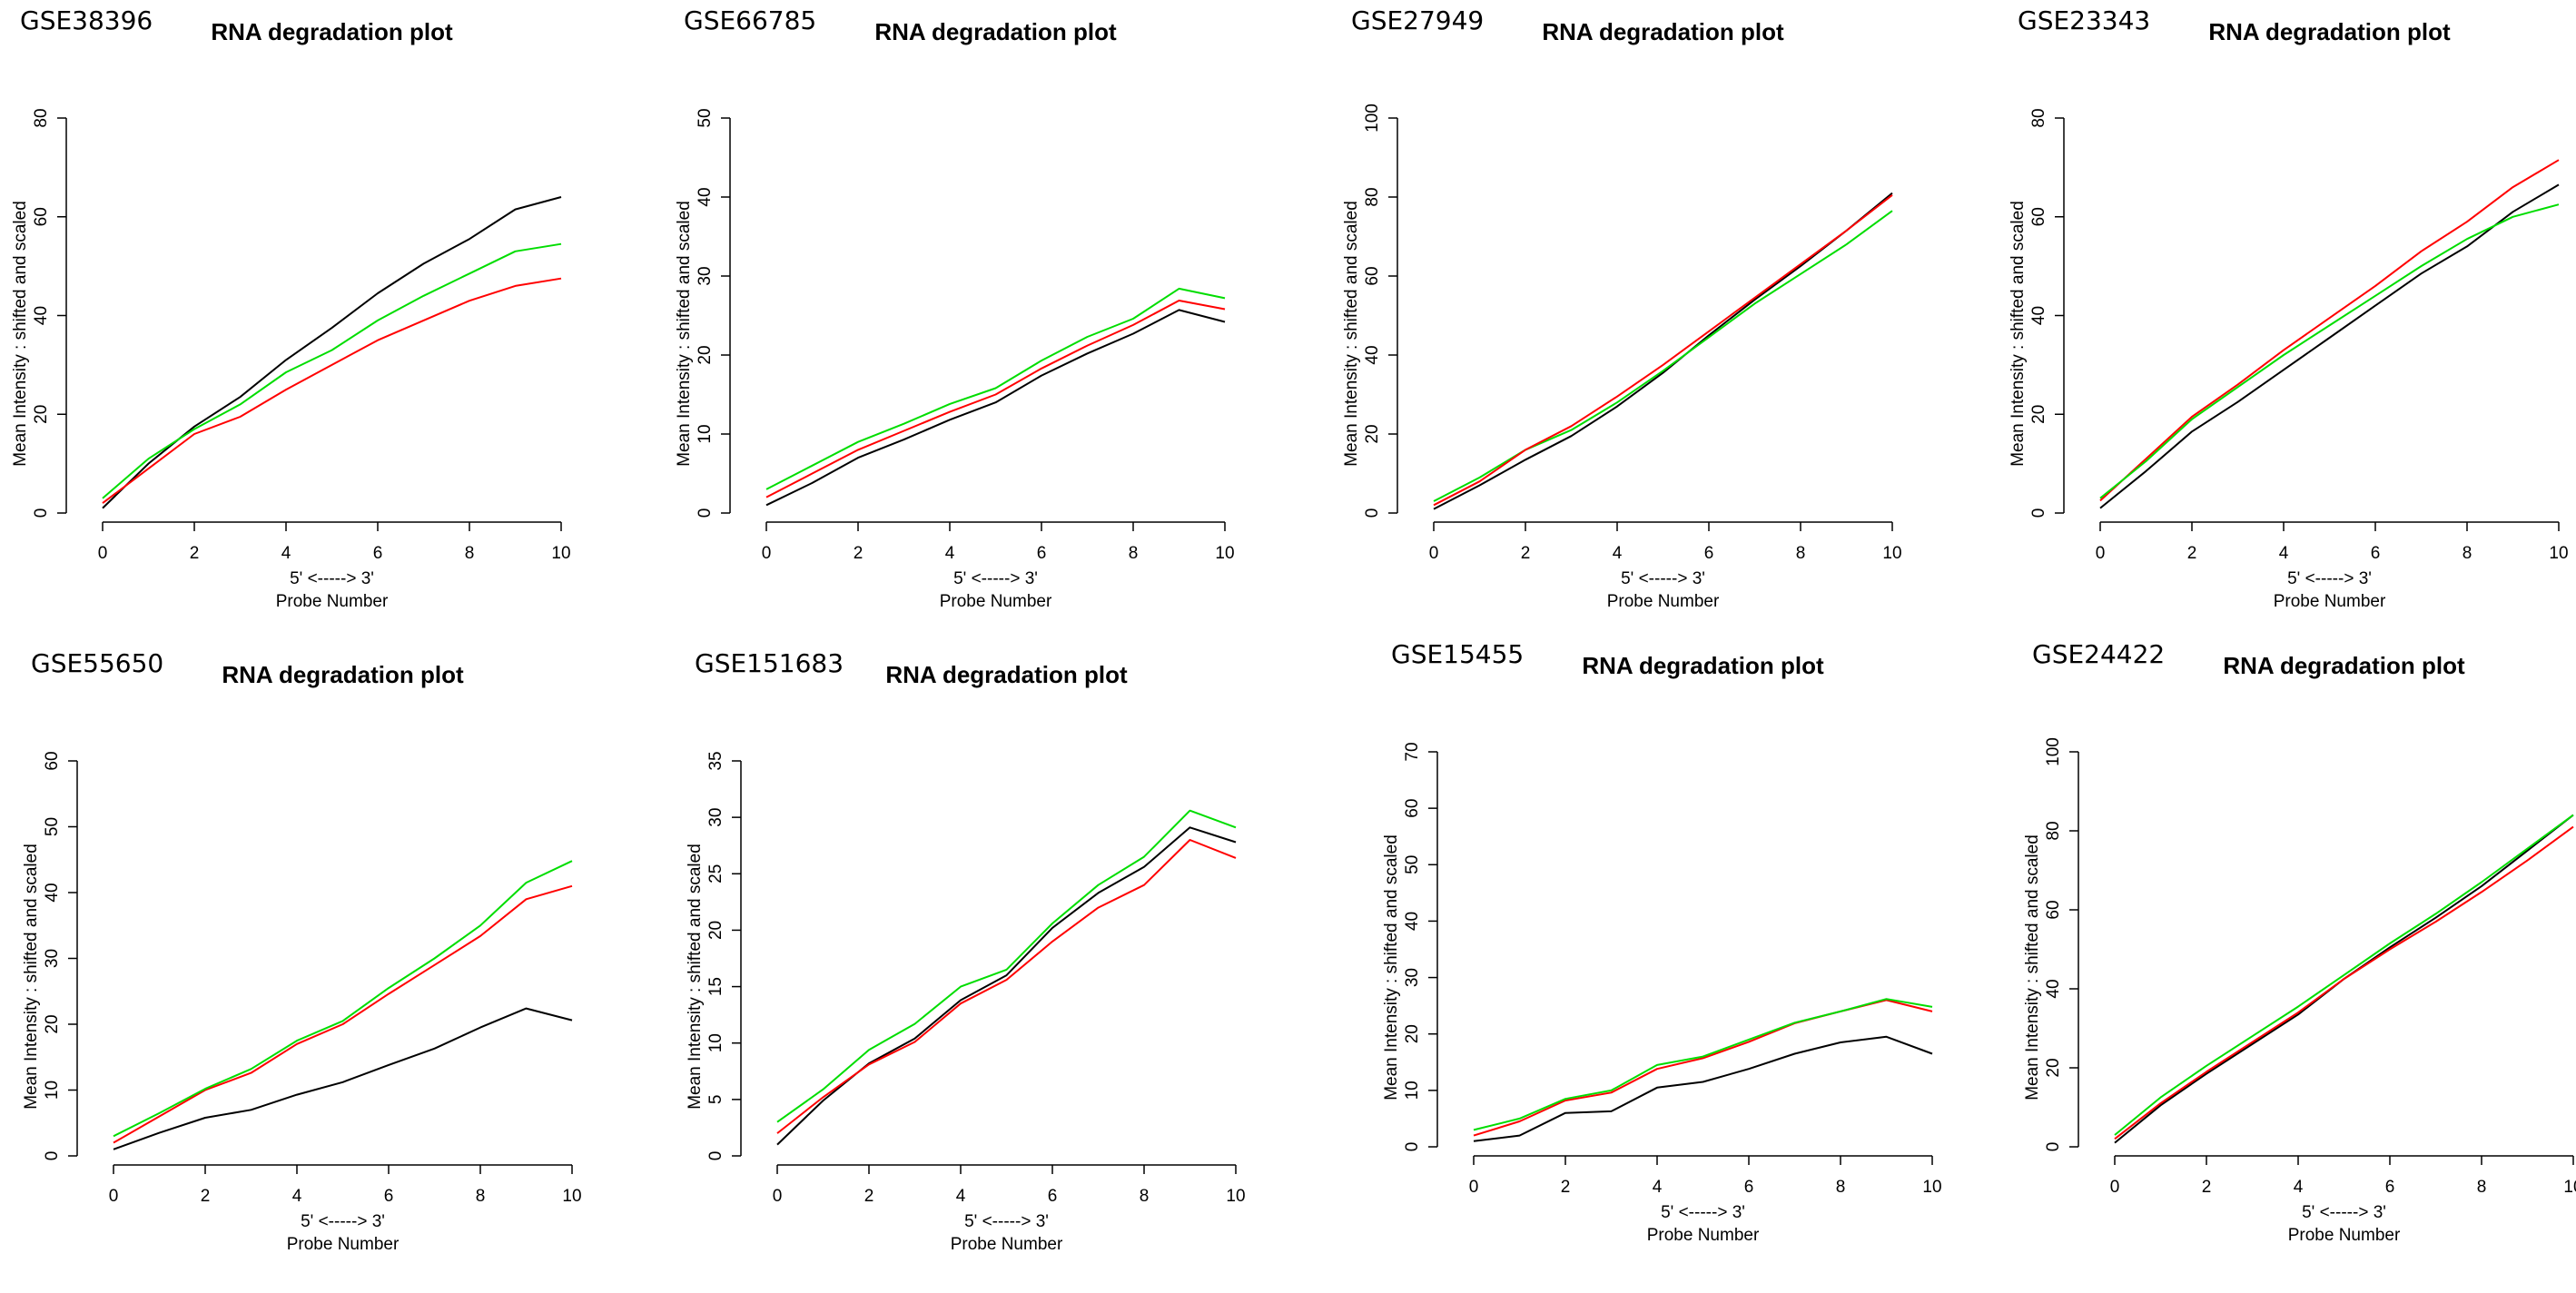 Image resolution: width=2576 pixels, height=1293 pixels. Describe the element at coordinates (86, 20) in the screenshot. I see `panel-label: GSE38396` at that location.